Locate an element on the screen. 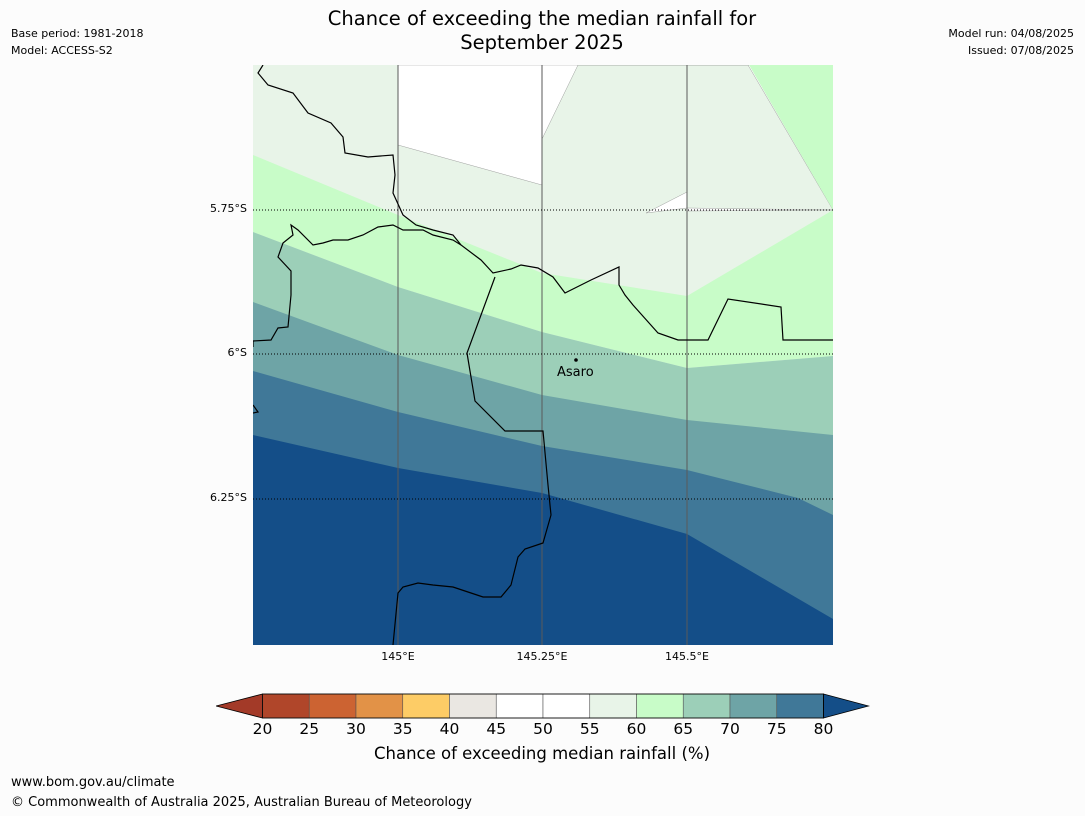  lat-label-1: 5.75°S is located at coordinates (228, 208).